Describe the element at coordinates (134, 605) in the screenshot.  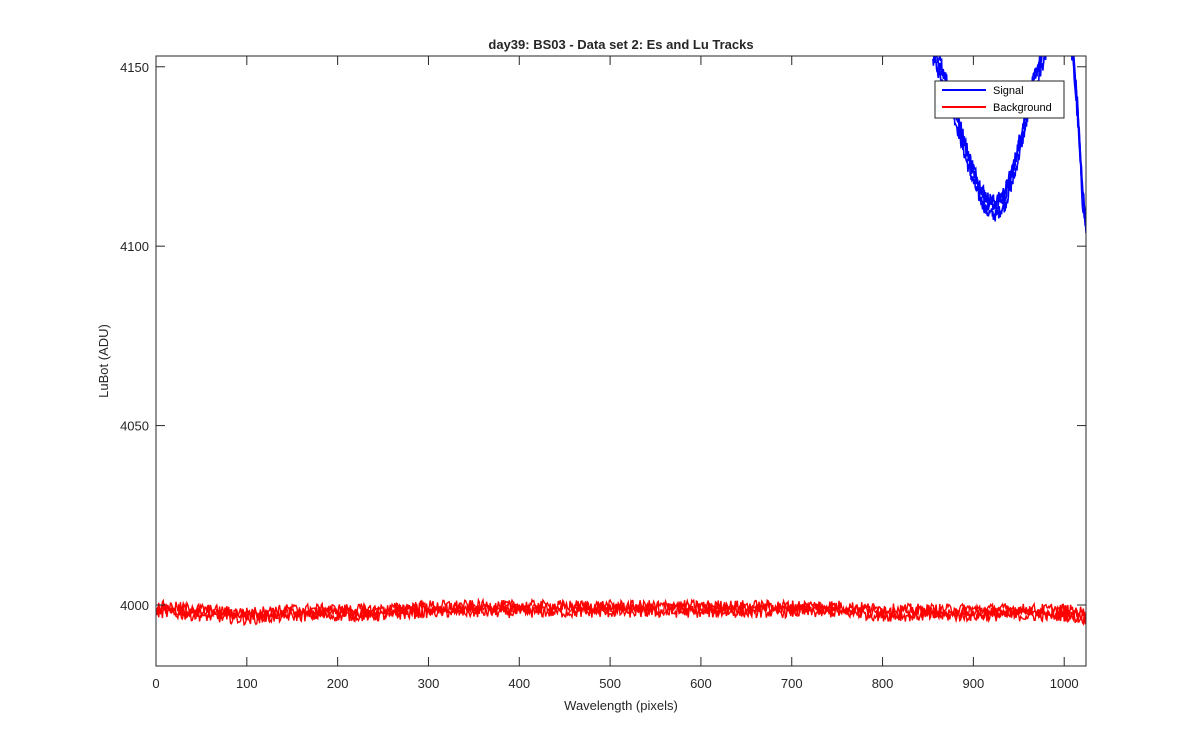
I see `y-tick-label: 4000` at that location.